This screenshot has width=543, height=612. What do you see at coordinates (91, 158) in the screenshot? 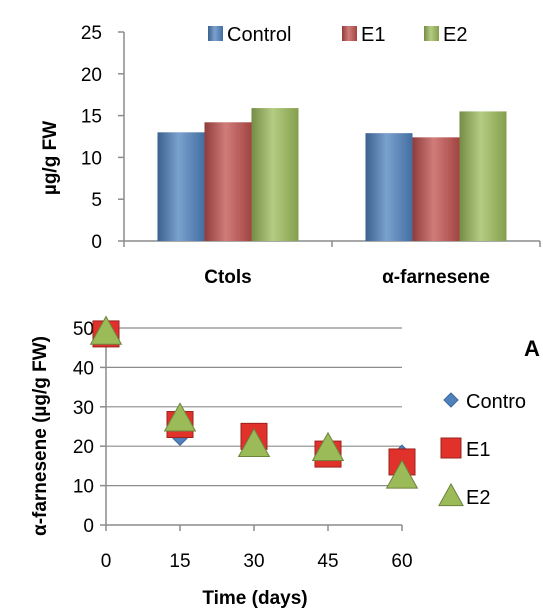
I see `bar-y-tick-label: 10` at bounding box center [91, 158].